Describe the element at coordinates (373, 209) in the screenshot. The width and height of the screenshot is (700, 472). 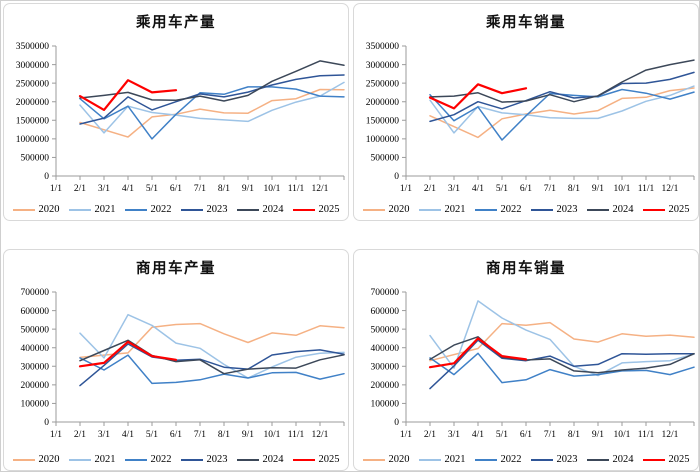
I see `legend-line-swatch-2020` at that location.